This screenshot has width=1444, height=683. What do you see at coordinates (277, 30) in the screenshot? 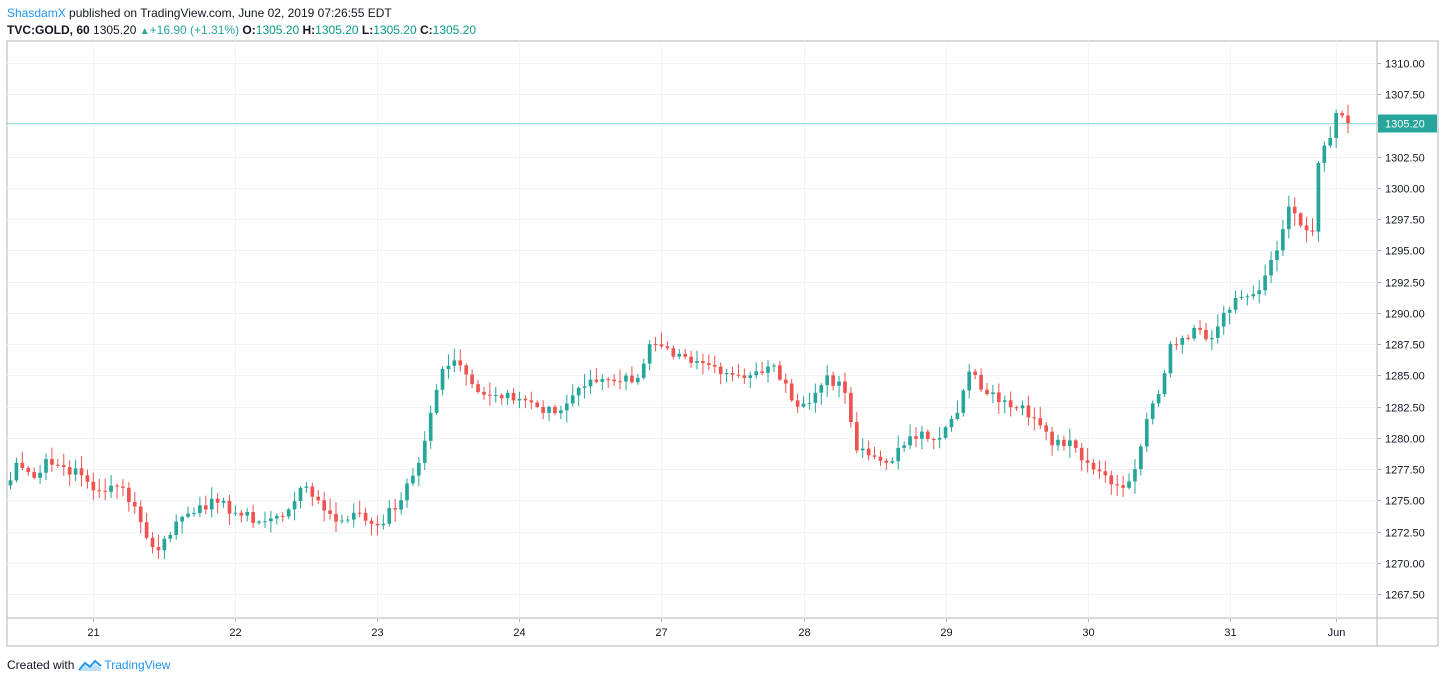
I see `open-value: 1305.20` at bounding box center [277, 30].